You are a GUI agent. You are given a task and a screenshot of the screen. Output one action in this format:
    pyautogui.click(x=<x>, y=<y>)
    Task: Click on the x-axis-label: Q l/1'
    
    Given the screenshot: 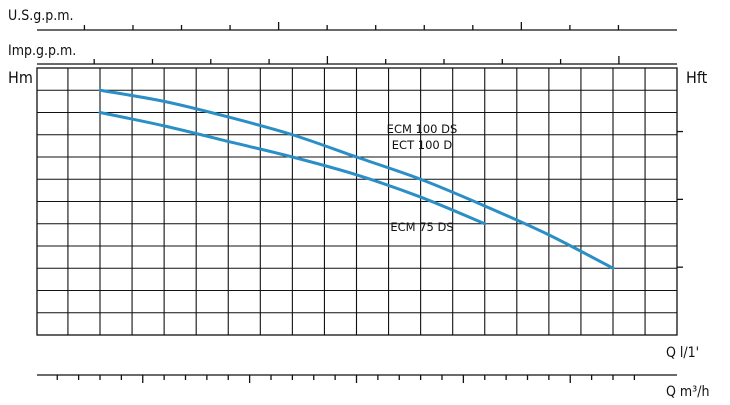 What is the action you would take?
    pyautogui.click(x=682, y=353)
    